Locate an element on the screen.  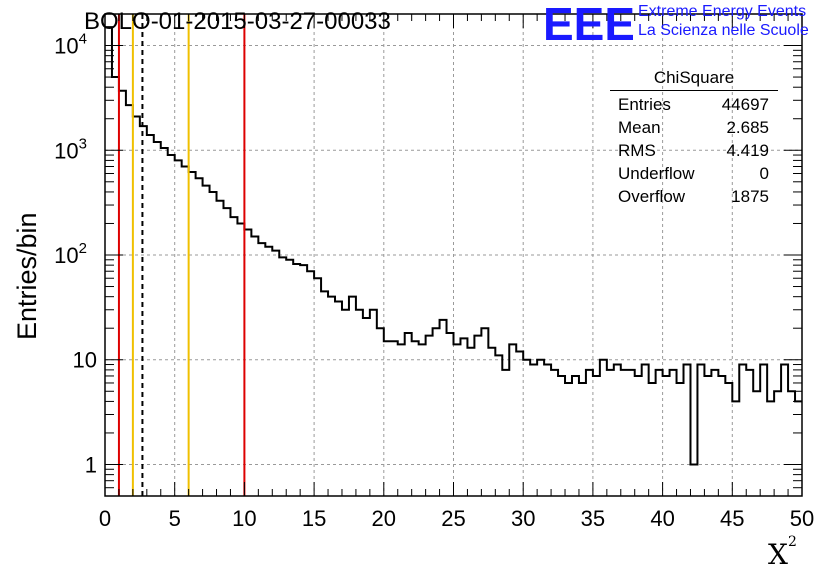
stats-row-underflow: Underflow 0 is located at coordinates (694, 173).